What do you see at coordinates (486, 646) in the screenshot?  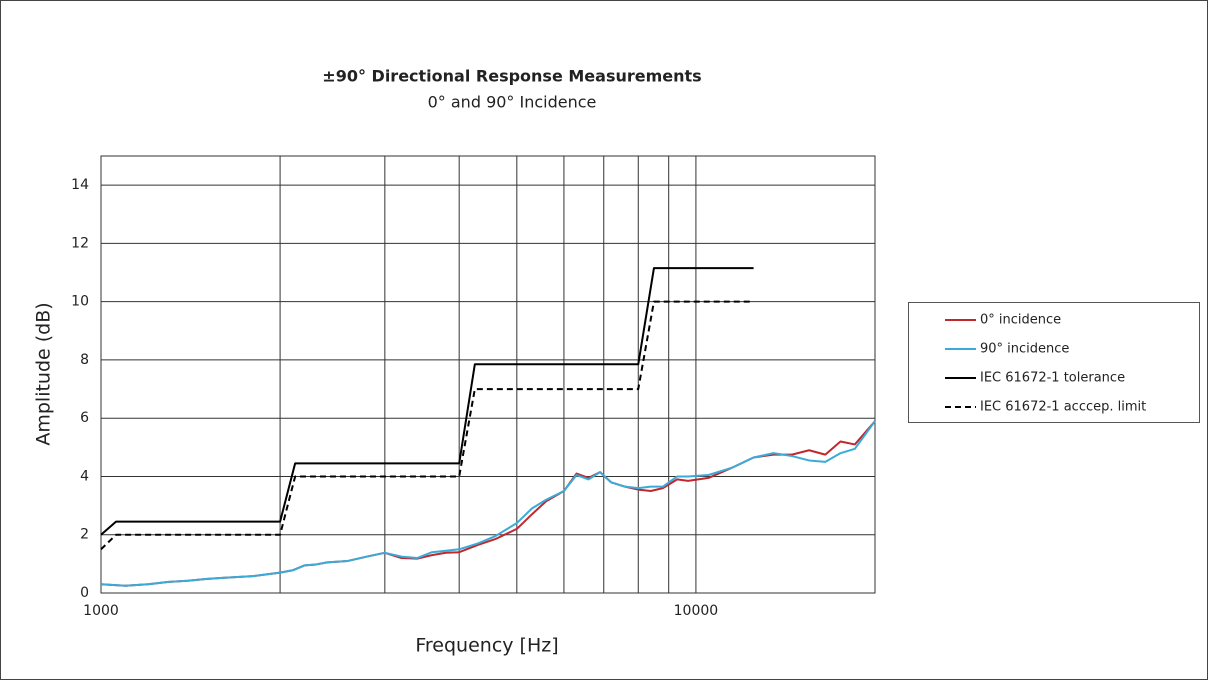 I see `x-axis-label: Frequency [Hz]` at bounding box center [486, 646].